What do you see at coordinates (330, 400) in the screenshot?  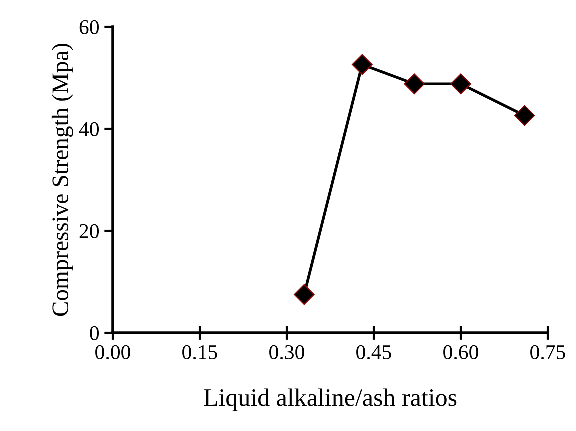 I see `x-axis-title: Liquid alkaline/ash ratios` at bounding box center [330, 400].